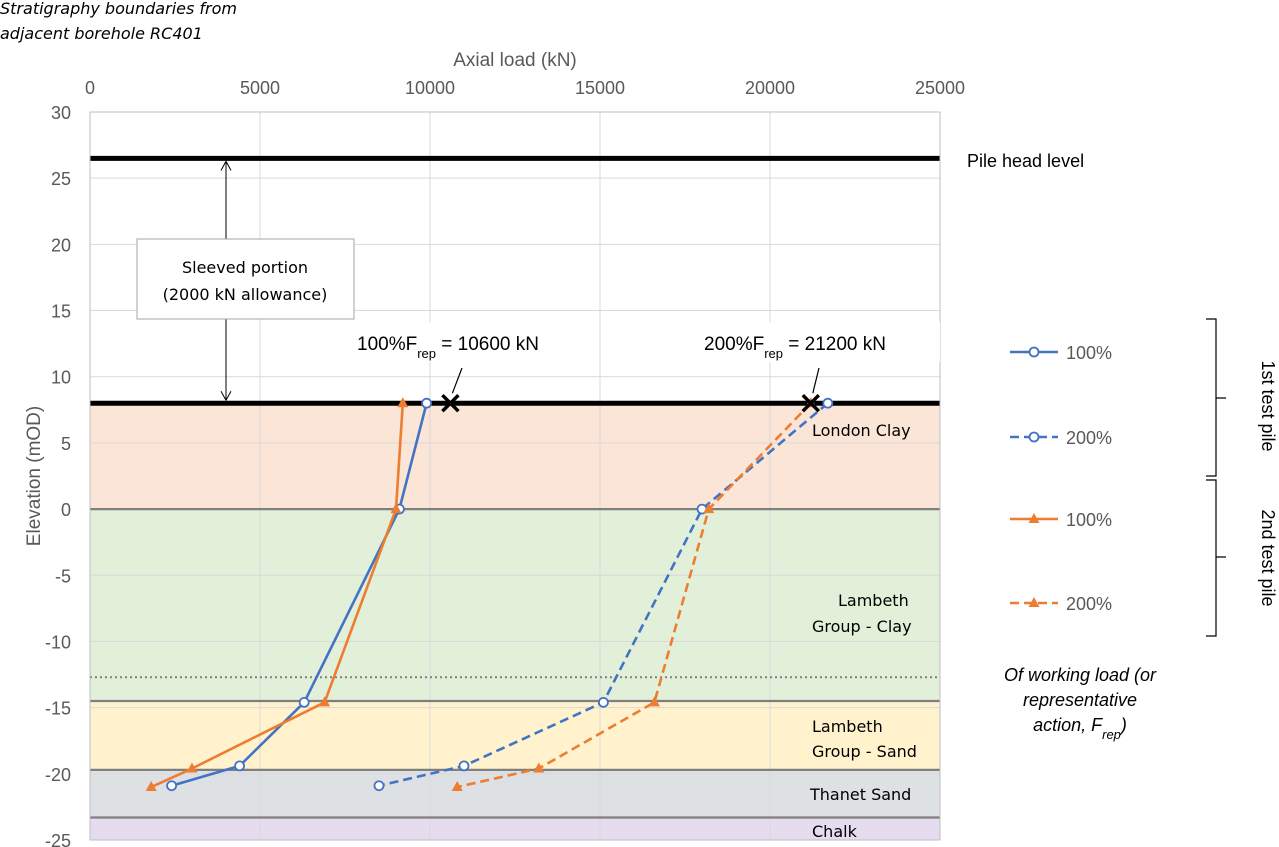  I want to click on legend-entry-0: 100%, so click(1061, 353).